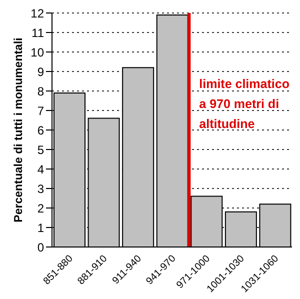 The height and width of the screenshot is (299, 300). Describe the element at coordinates (40, 247) in the screenshot. I see `y-tick-label: 0` at that location.